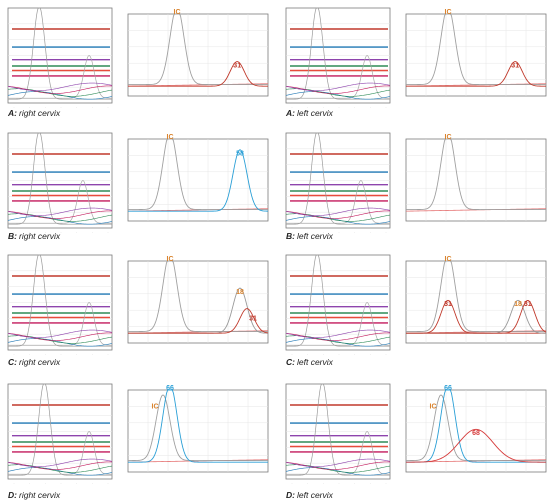 The width and height of the screenshot is (550, 504). Describe the element at coordinates (240, 154) in the screenshot. I see `peak-label-58: 58` at that location.